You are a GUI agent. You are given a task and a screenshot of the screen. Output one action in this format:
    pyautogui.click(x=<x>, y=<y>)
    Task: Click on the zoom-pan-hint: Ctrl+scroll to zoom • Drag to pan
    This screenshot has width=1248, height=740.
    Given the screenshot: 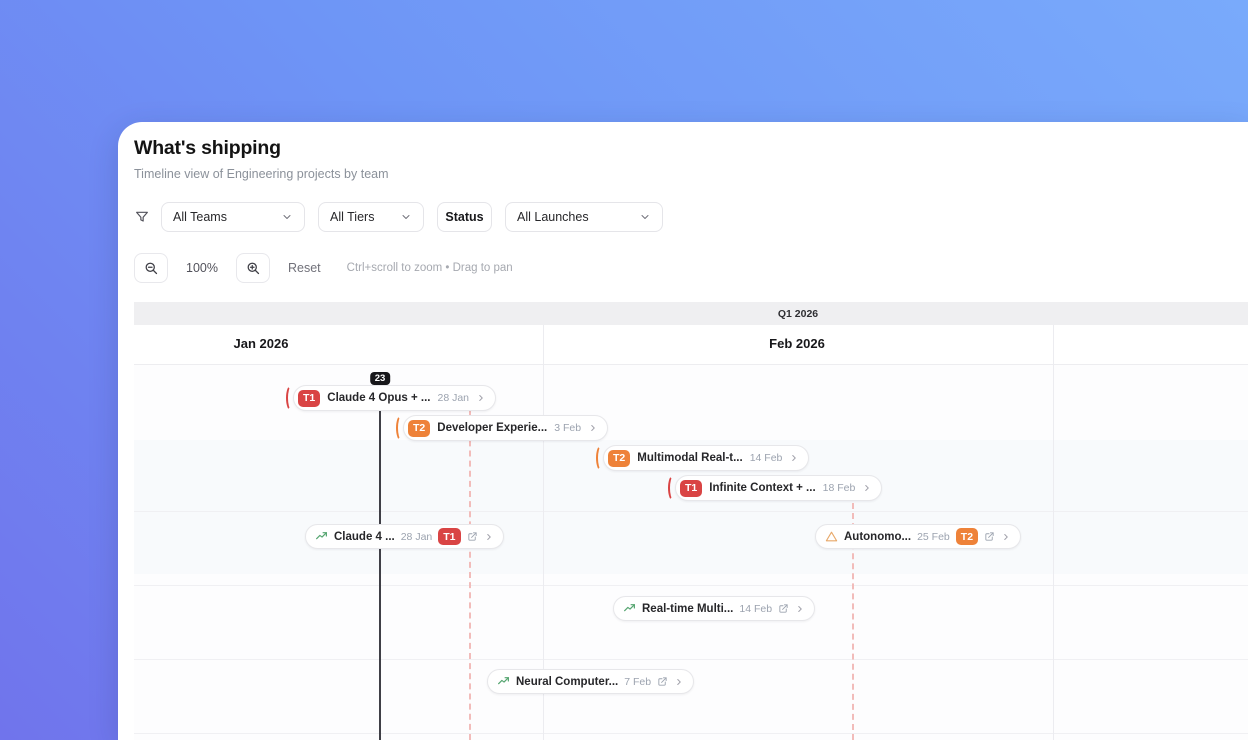 What is the action you would take?
    pyautogui.click(x=429, y=268)
    